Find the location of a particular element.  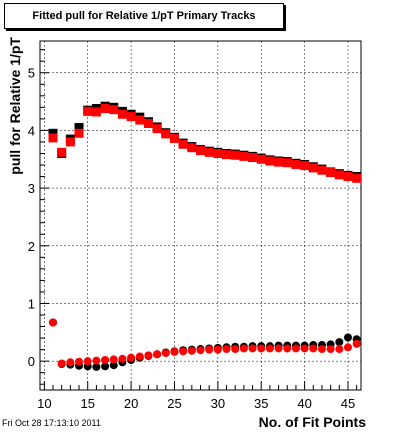

y-tick-label: 5 is located at coordinates (31, 73).